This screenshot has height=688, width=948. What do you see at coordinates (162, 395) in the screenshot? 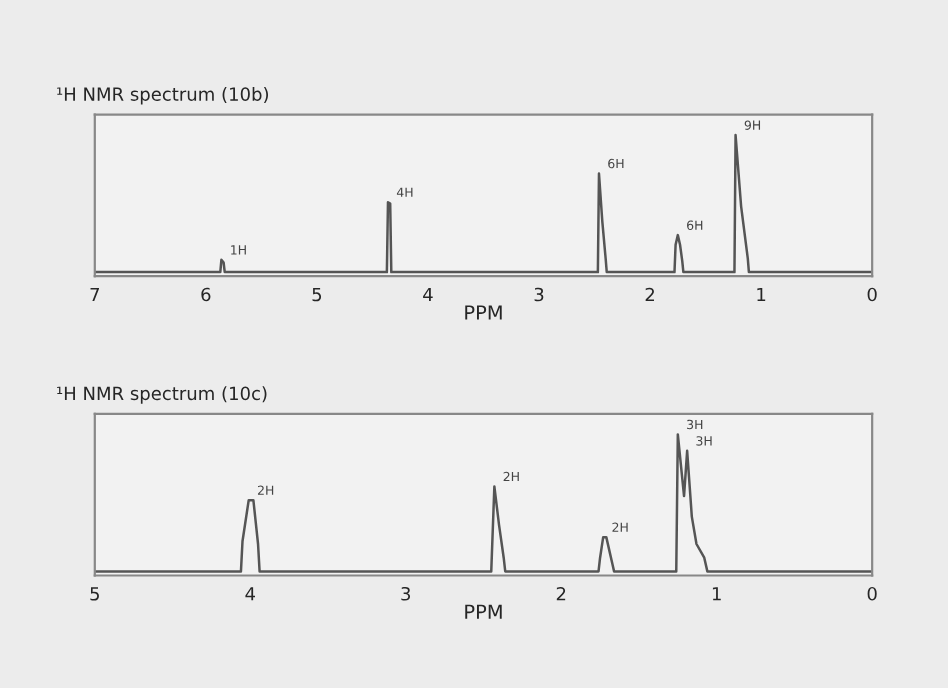
I see `chart-title: ¹H NMR spectrum (10c)` at bounding box center [162, 395].